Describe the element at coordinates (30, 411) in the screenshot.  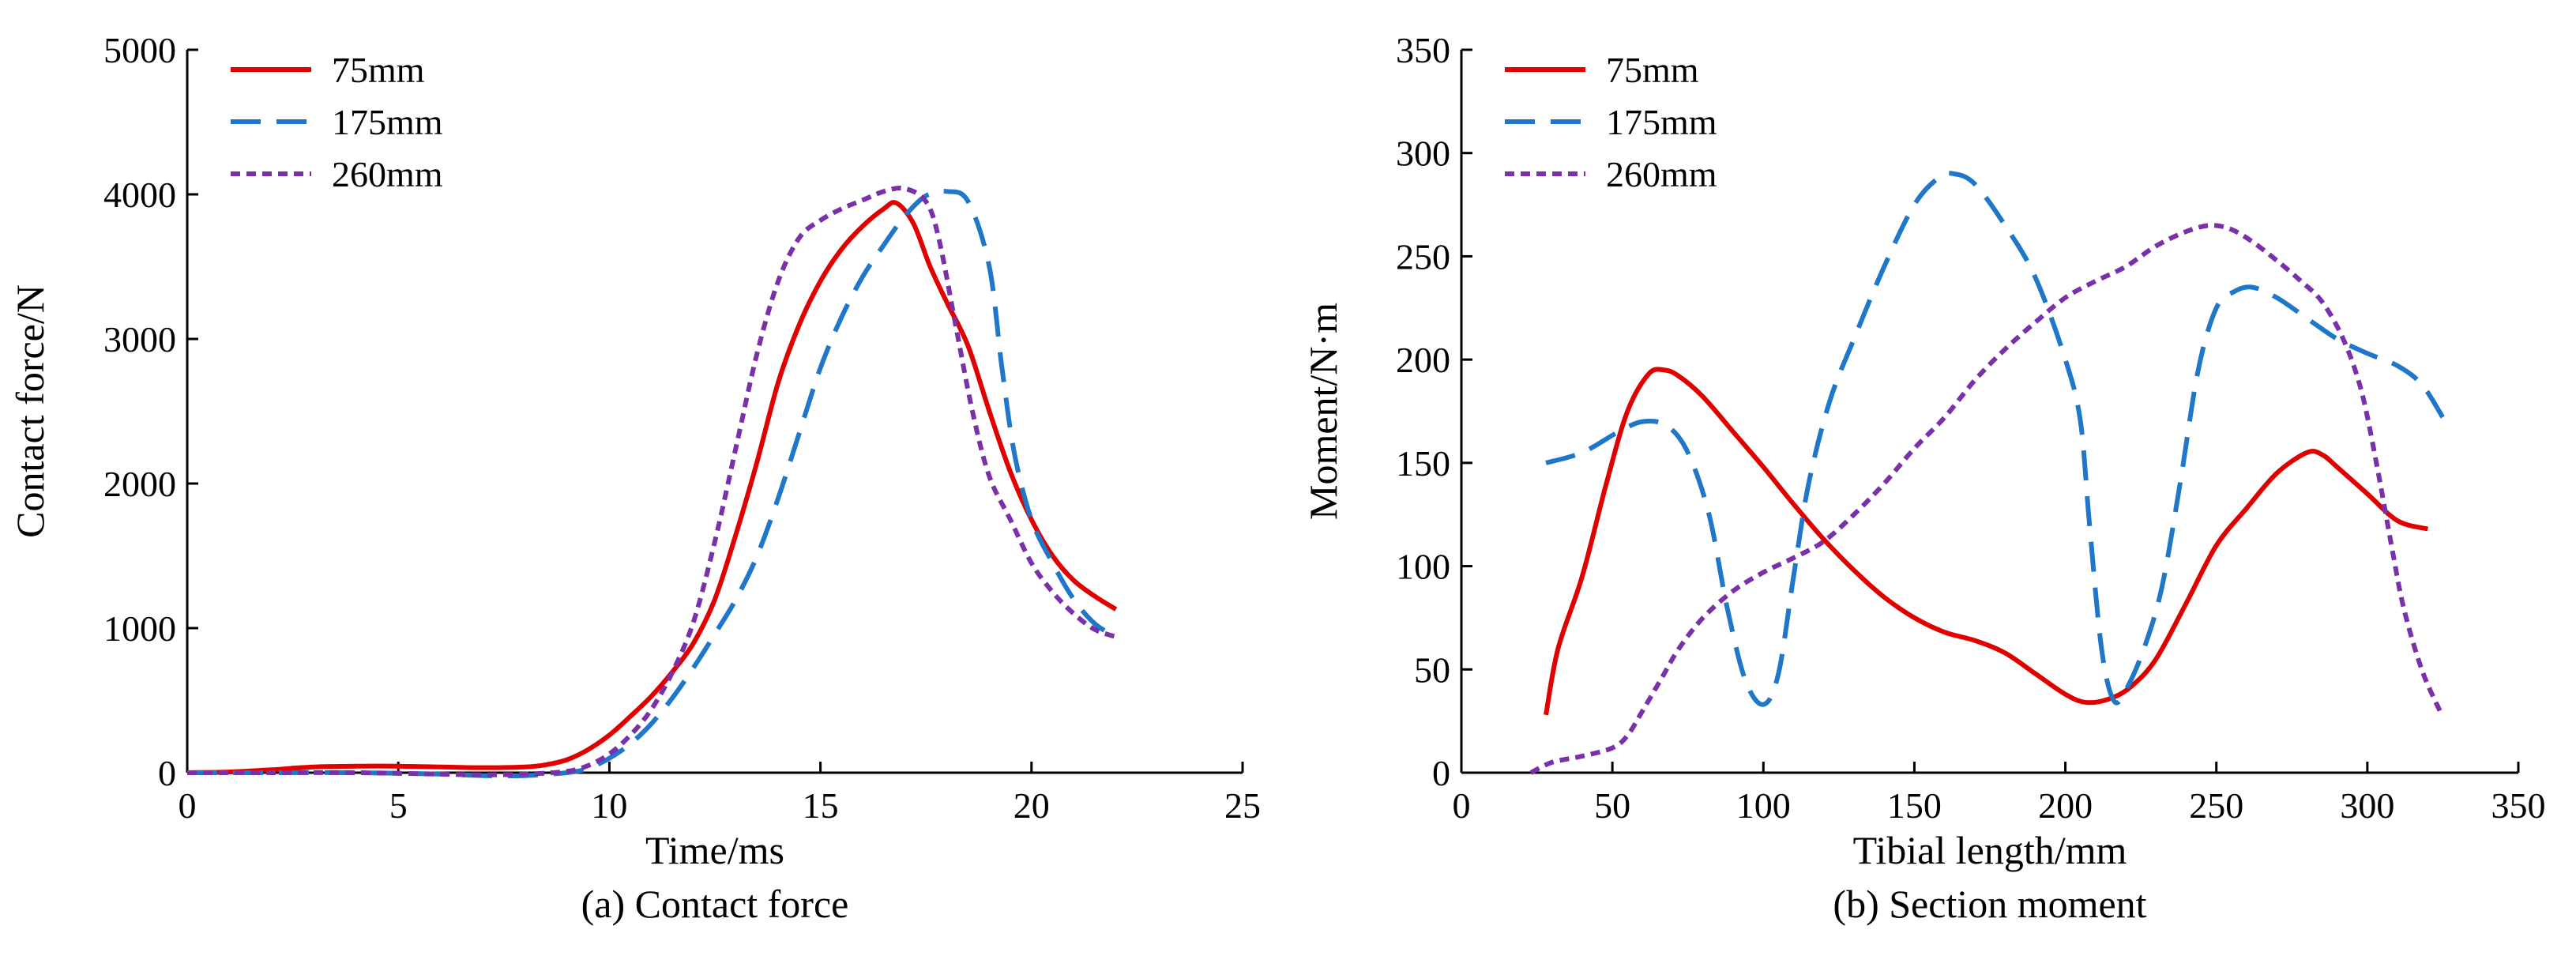
I see `y-axis-title: Contact force/N` at that location.